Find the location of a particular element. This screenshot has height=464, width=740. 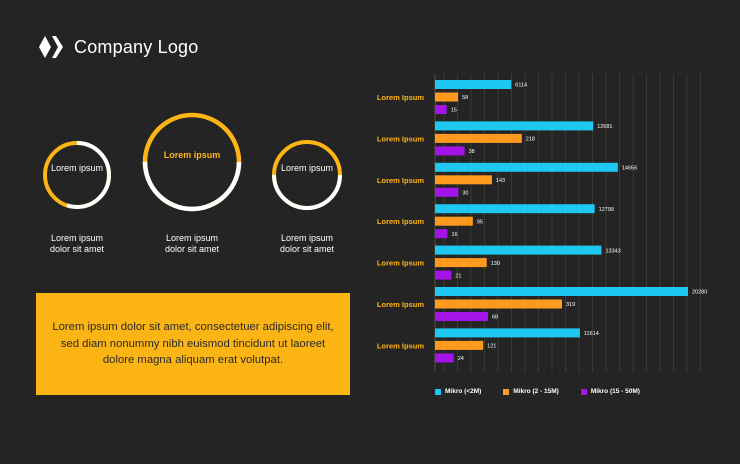

bar-value-label: 218 is located at coordinates (530, 140).